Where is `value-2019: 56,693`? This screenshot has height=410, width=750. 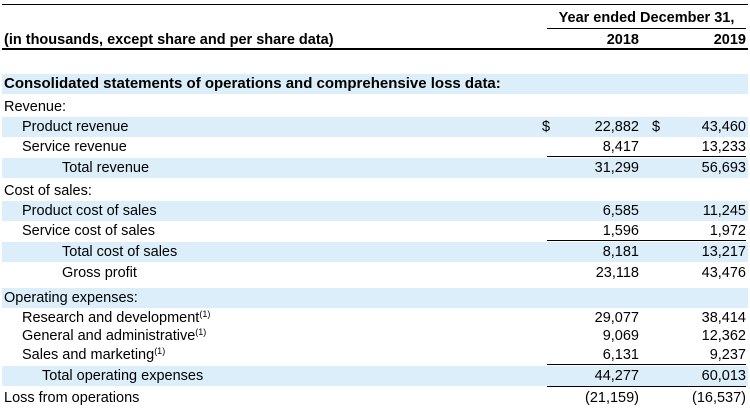 value-2019: 56,693 is located at coordinates (723, 168).